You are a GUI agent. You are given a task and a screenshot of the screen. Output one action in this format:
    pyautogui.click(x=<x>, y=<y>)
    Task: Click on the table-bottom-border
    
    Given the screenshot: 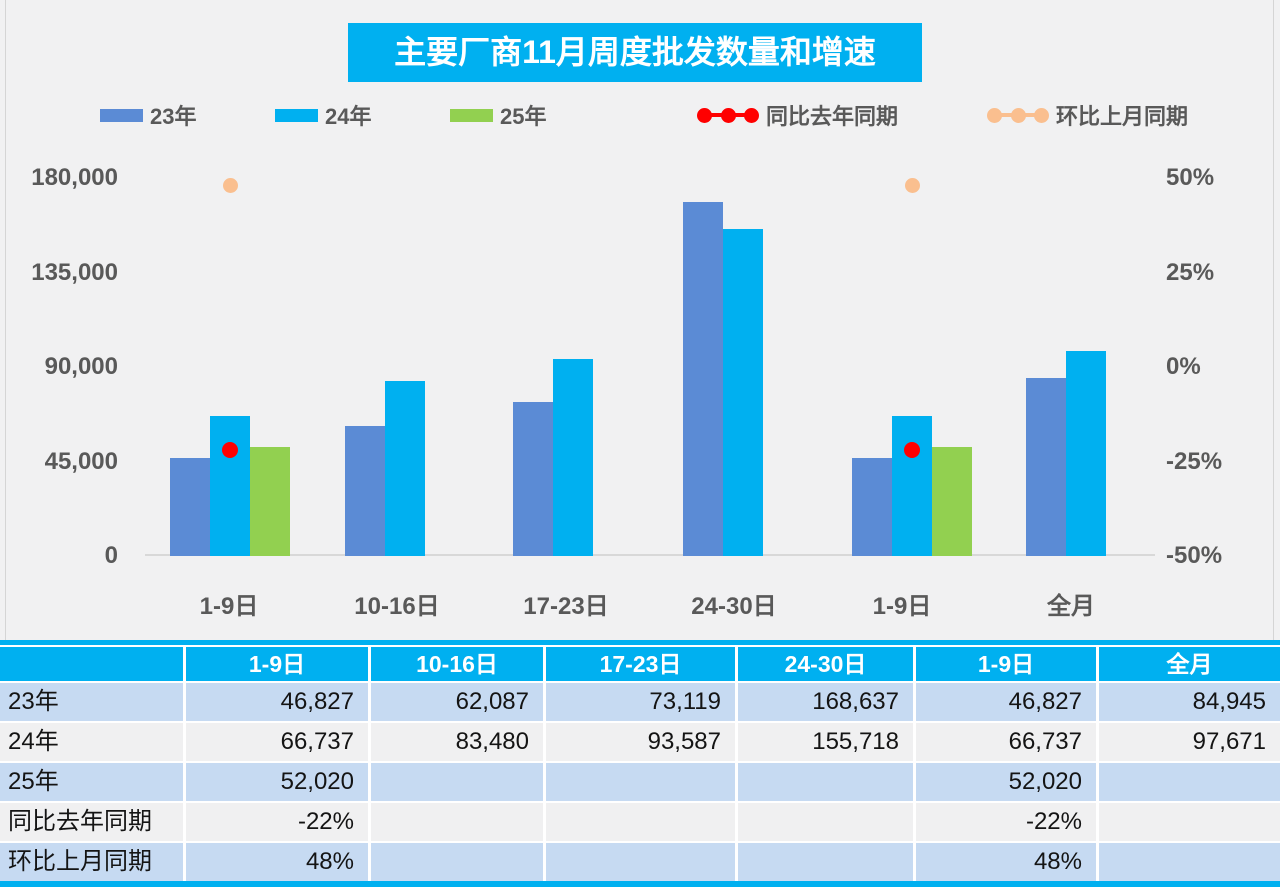 What is the action you would take?
    pyautogui.click(x=640, y=884)
    